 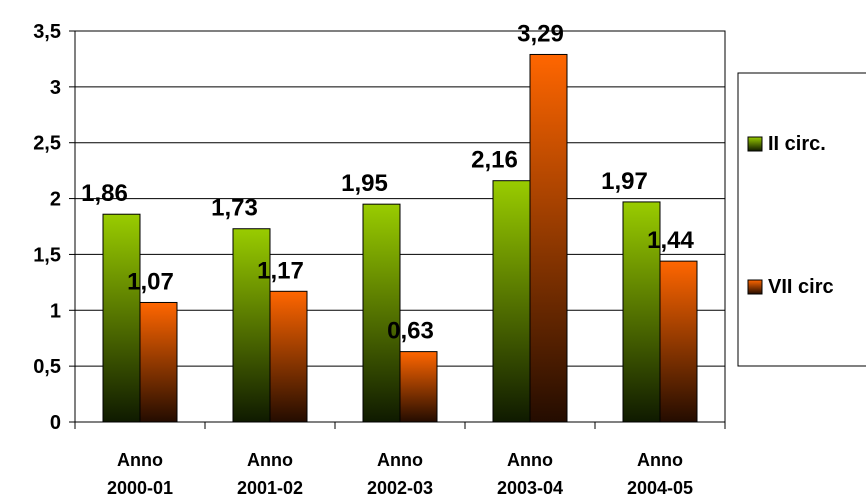 What do you see at coordinates (494, 160) in the screenshot?
I see `data-label: 2,16` at bounding box center [494, 160].